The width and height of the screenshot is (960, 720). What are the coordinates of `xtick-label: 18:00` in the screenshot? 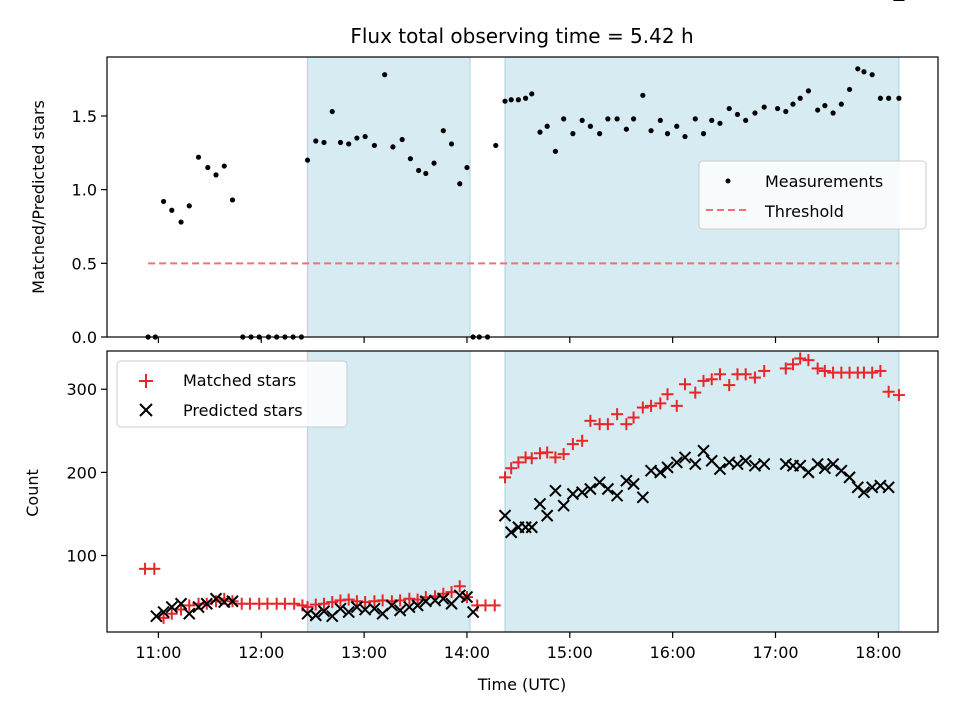 It's located at (878, 652).